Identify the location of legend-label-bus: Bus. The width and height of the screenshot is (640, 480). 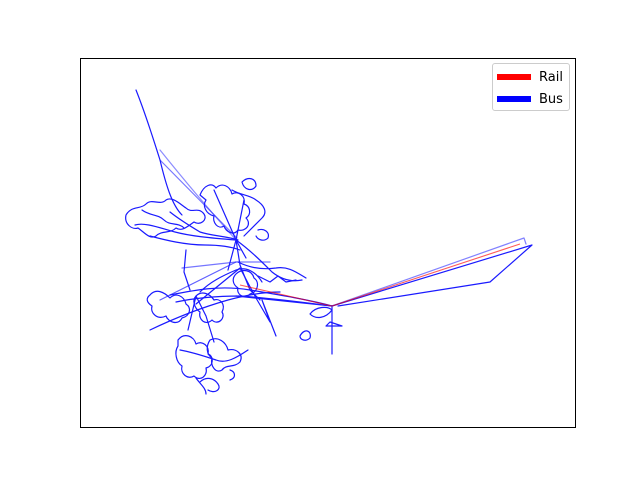
(551, 99).